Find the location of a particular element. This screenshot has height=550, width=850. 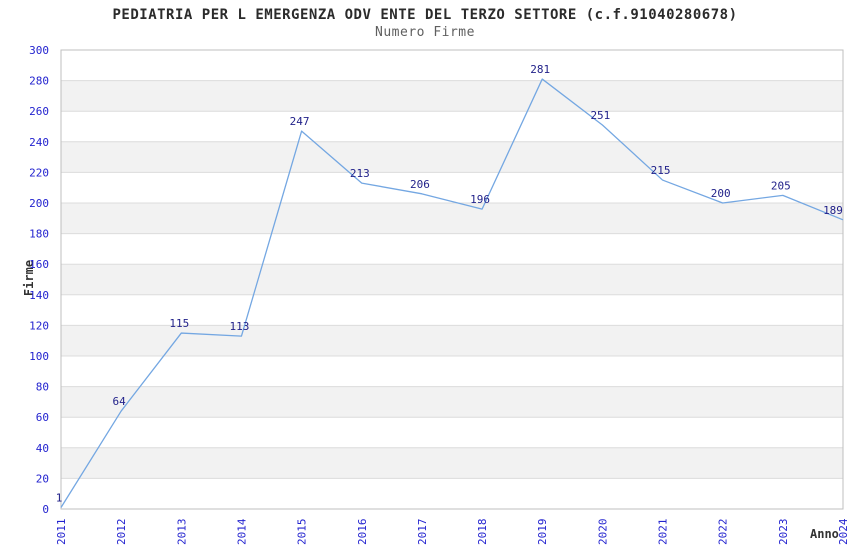

y-tick-label: 220 is located at coordinates (39, 172).